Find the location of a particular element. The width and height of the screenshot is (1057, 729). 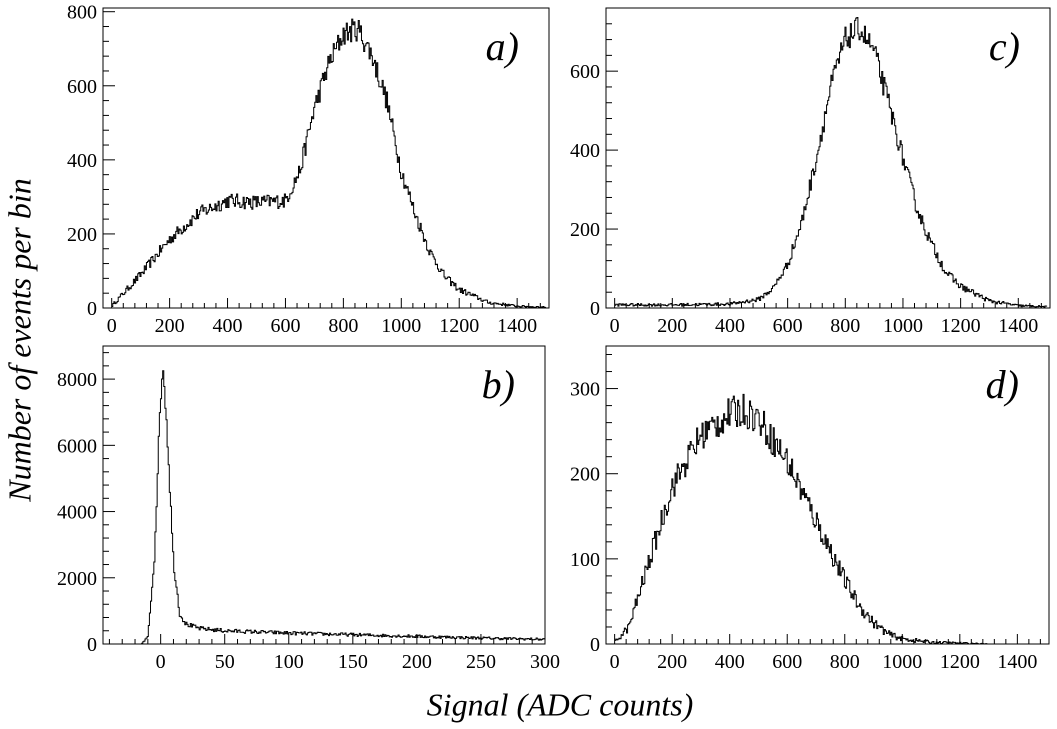

y-axis-label: Number of events per bin is located at coordinates (19, 340).